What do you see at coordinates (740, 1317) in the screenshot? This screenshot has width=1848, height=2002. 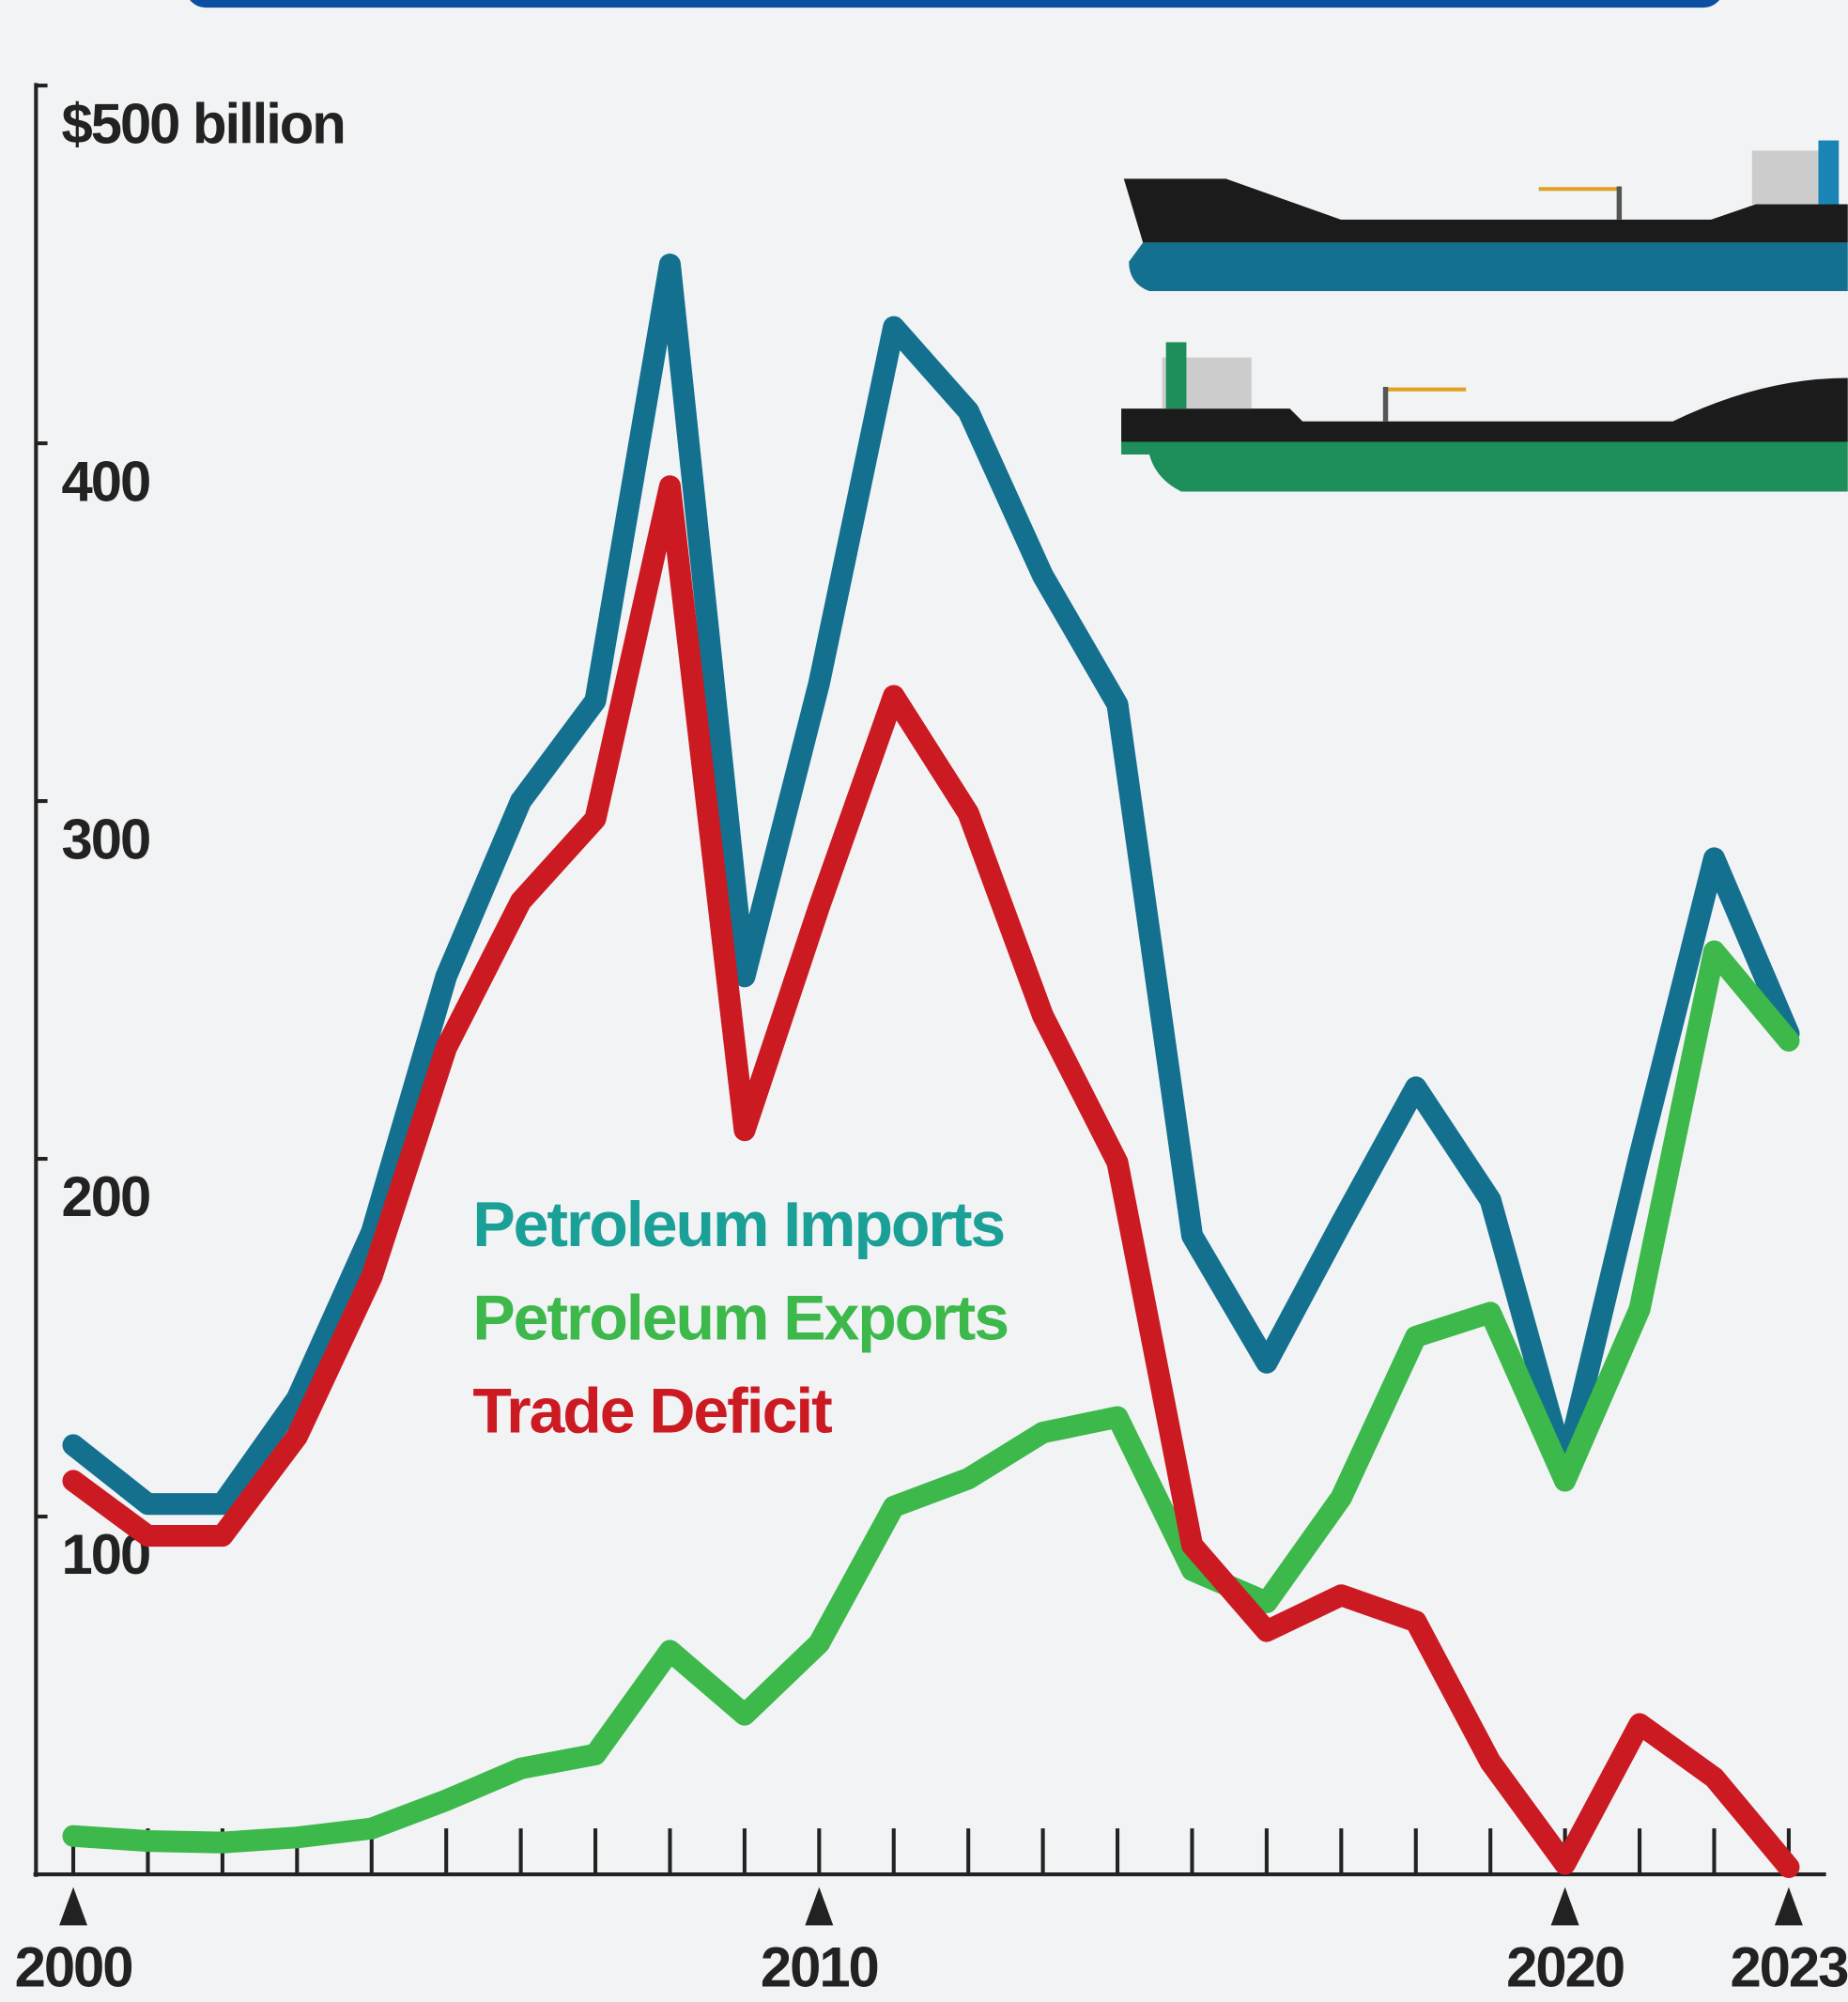 I see `legend-label: Petroleum Exports` at bounding box center [740, 1317].